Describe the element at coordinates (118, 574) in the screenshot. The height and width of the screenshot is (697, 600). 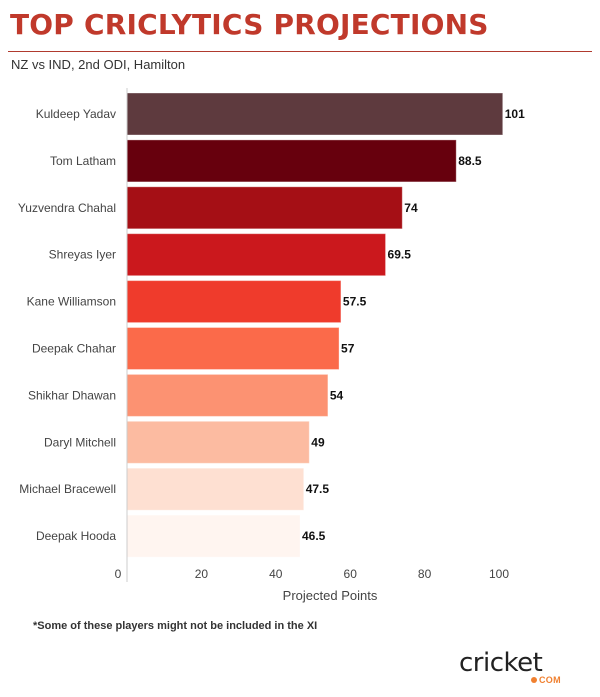
I see `x-tick-label: 0` at that location.